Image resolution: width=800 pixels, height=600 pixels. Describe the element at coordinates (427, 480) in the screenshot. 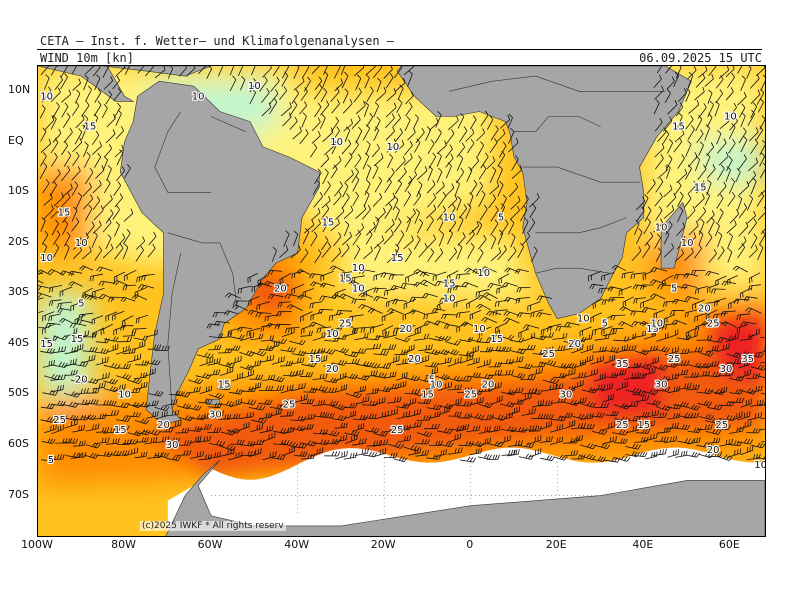

I see `graticule` at that location.